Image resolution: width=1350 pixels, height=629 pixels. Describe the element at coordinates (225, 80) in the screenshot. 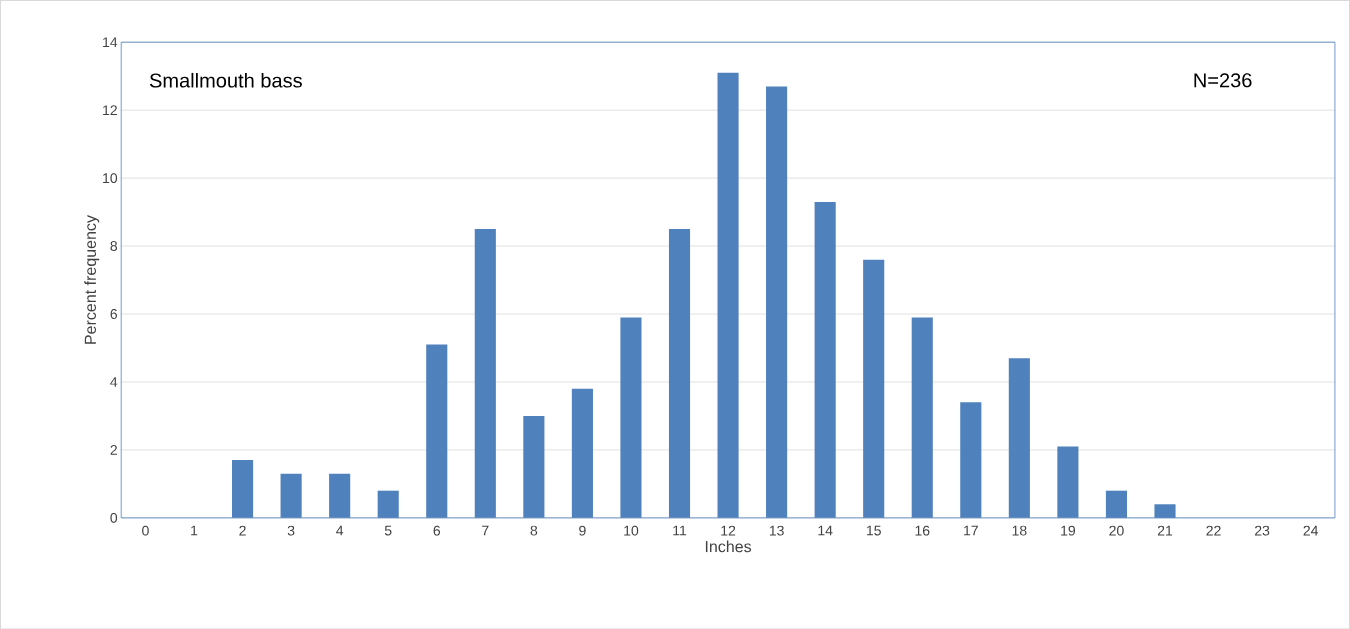

I see `annotation: Smallmouth bass` at that location.